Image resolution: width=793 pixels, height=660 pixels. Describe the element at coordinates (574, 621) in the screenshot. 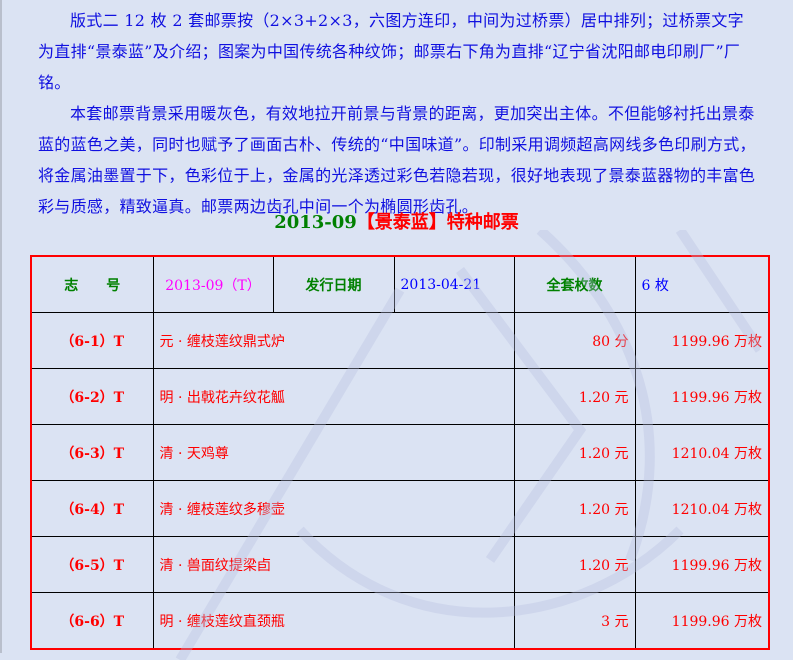

I see `stamp-value: 3 元` at that location.